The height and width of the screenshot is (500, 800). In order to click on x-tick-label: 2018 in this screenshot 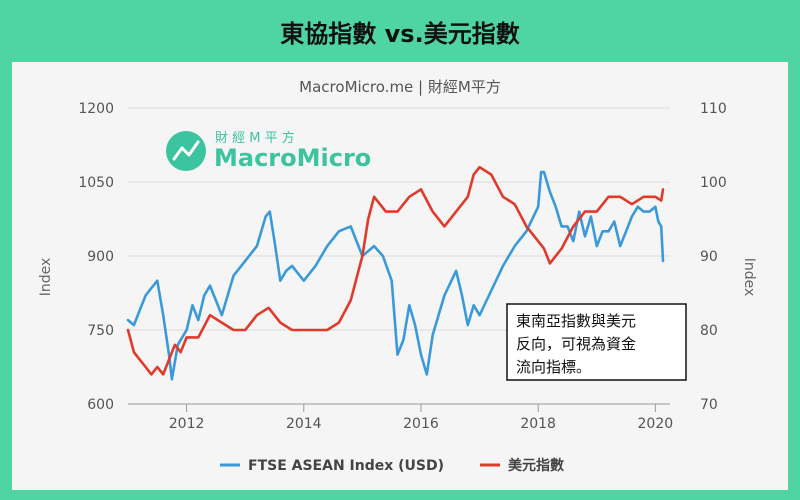, I will do `click(538, 424)`.